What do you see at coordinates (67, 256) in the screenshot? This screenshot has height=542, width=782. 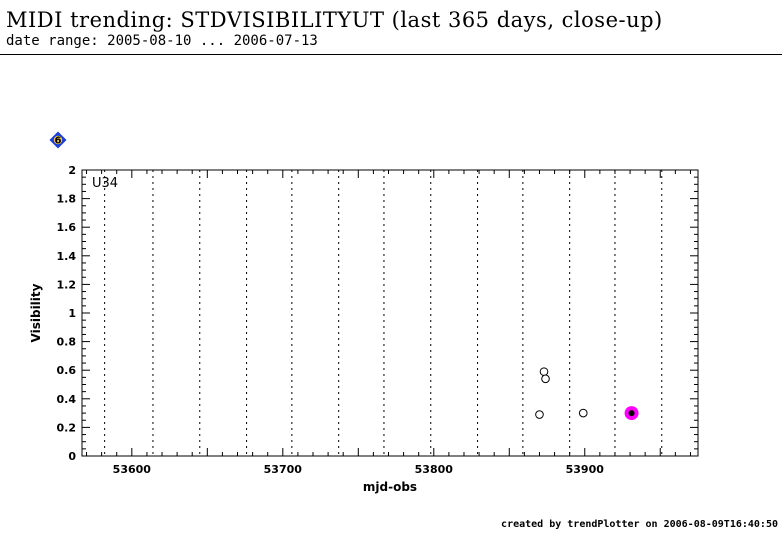 I see `y-tick-label: 1.4` at bounding box center [67, 256].